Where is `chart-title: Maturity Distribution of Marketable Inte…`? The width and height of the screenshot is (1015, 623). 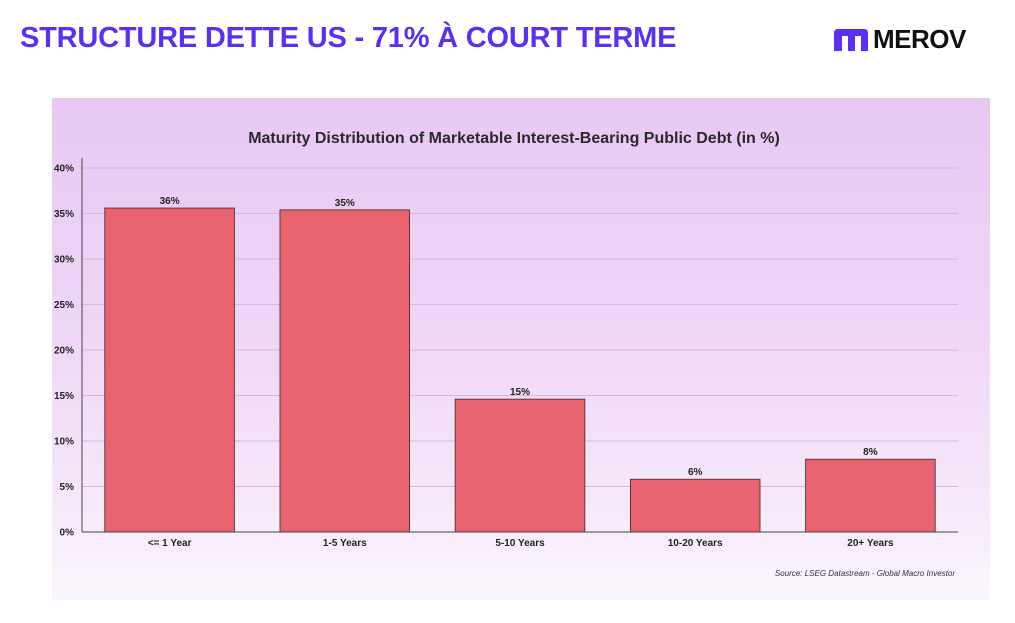
chart-title: Maturity Distribution of Marketable Inte… is located at coordinates (514, 138).